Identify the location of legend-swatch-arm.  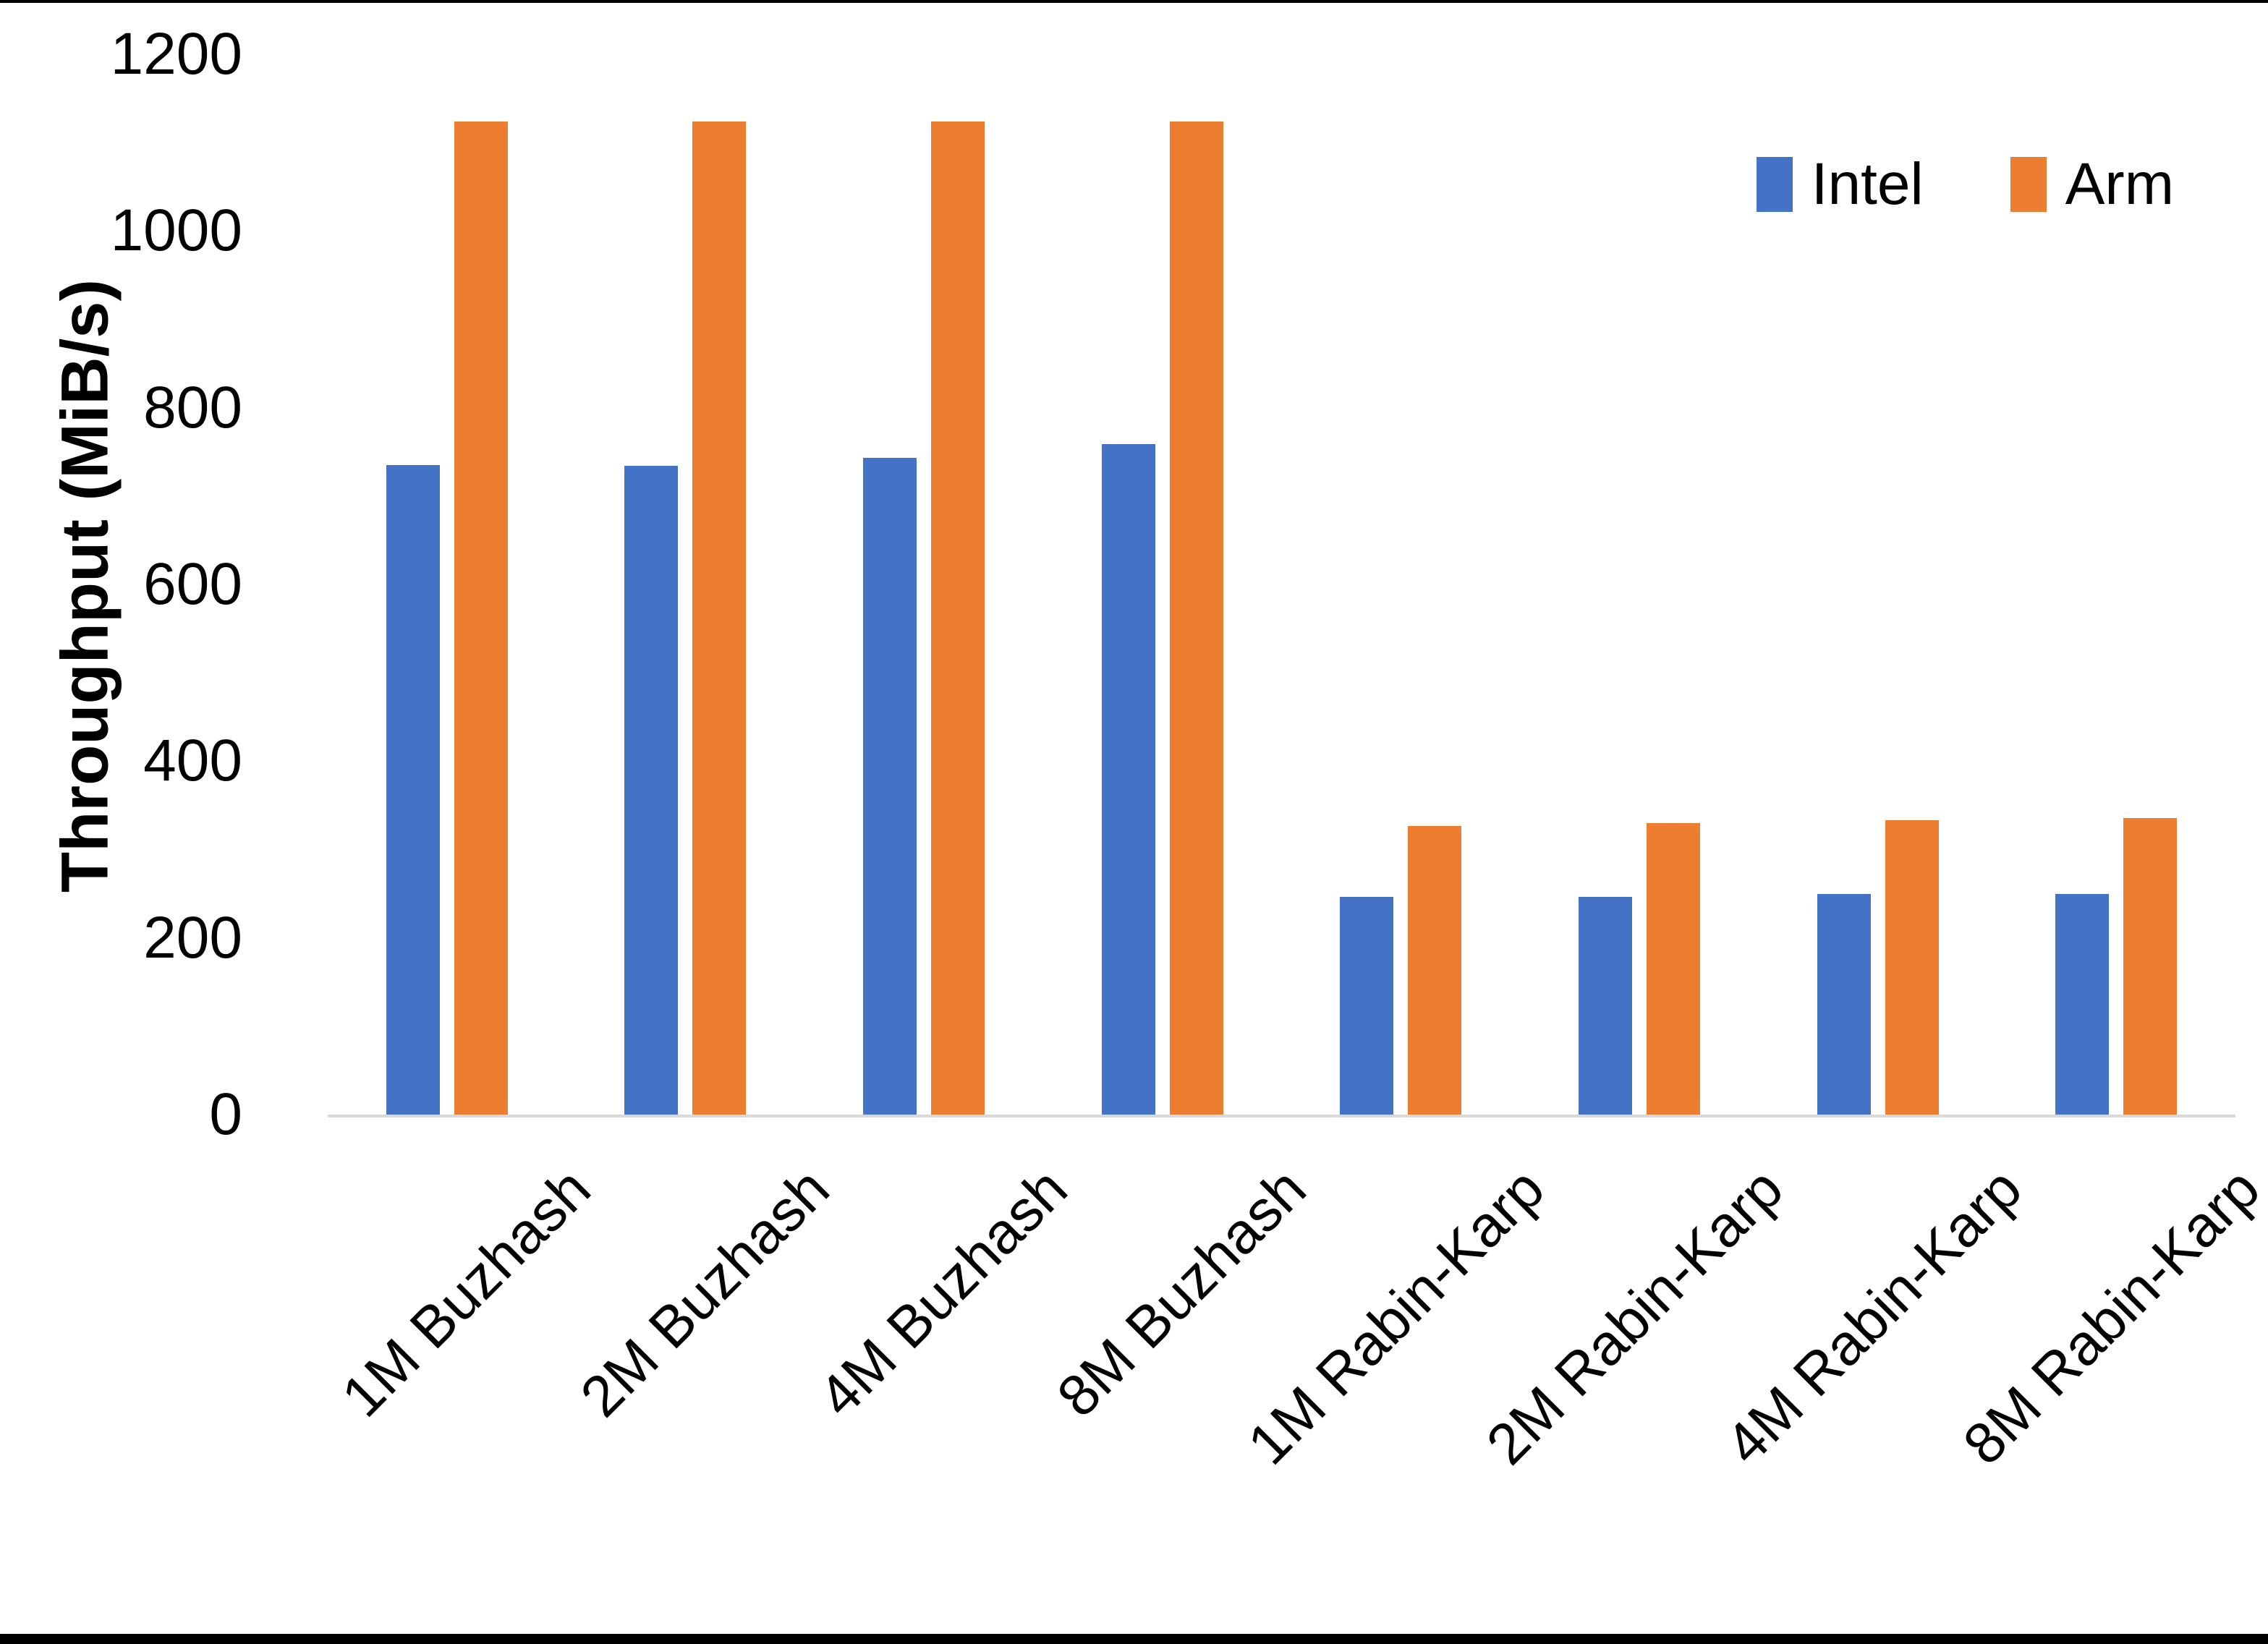
(2028, 184).